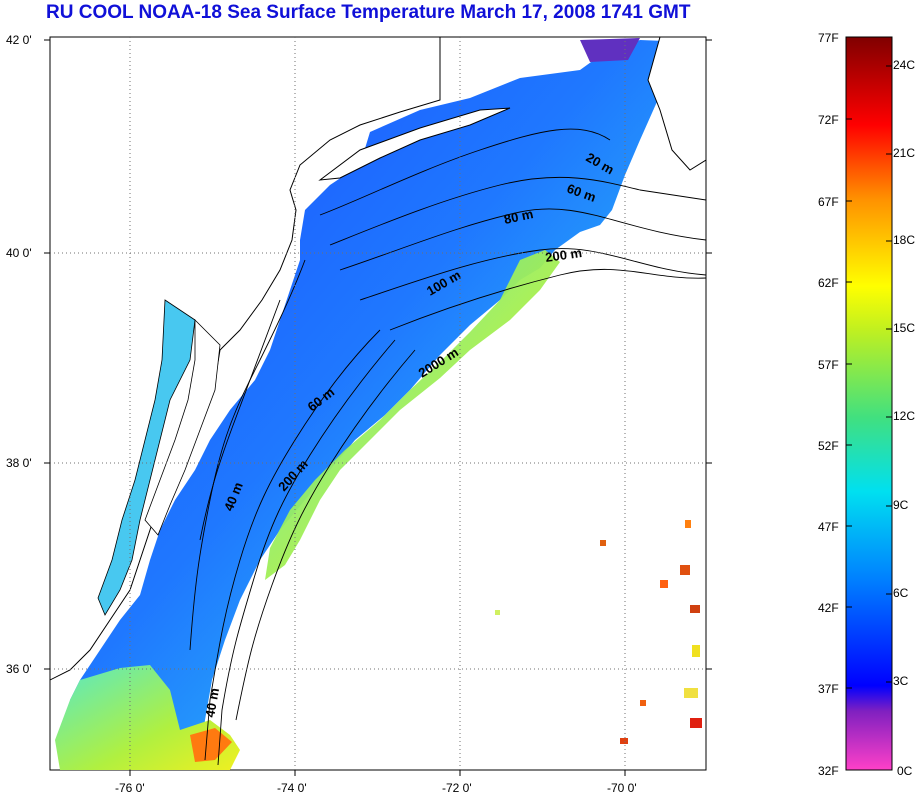  What do you see at coordinates (598, 632) in the screenshot?
I see `offshore-sst-pixels` at bounding box center [598, 632].